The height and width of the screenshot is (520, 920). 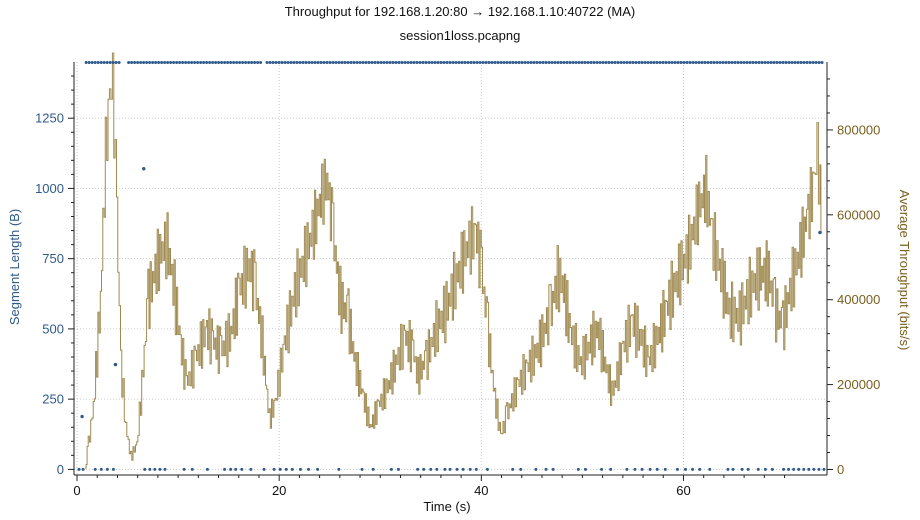 What do you see at coordinates (481, 490) in the screenshot?
I see `x-tick-label: 40` at bounding box center [481, 490].